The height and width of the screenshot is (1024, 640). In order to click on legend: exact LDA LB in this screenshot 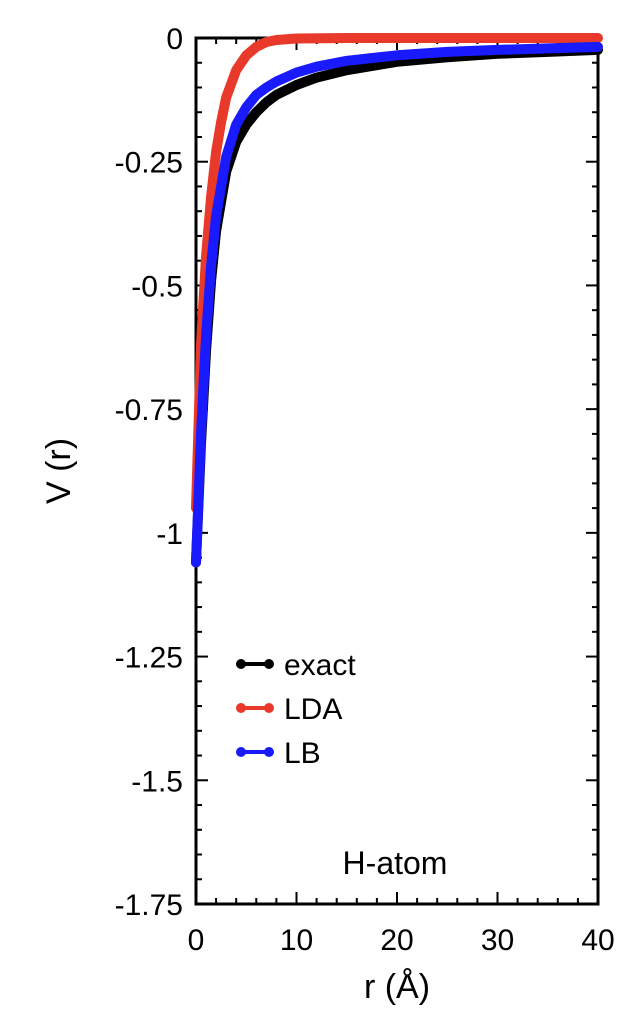, I will do `click(296, 709)`.